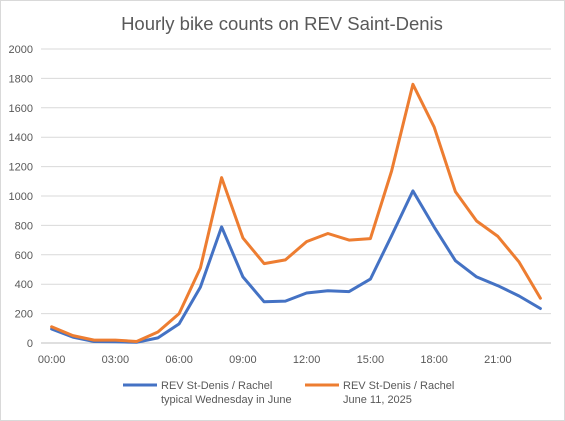 This screenshot has width=565, height=421. Describe the element at coordinates (21, 168) in the screenshot. I see `y-tick-label: 1200` at that location.